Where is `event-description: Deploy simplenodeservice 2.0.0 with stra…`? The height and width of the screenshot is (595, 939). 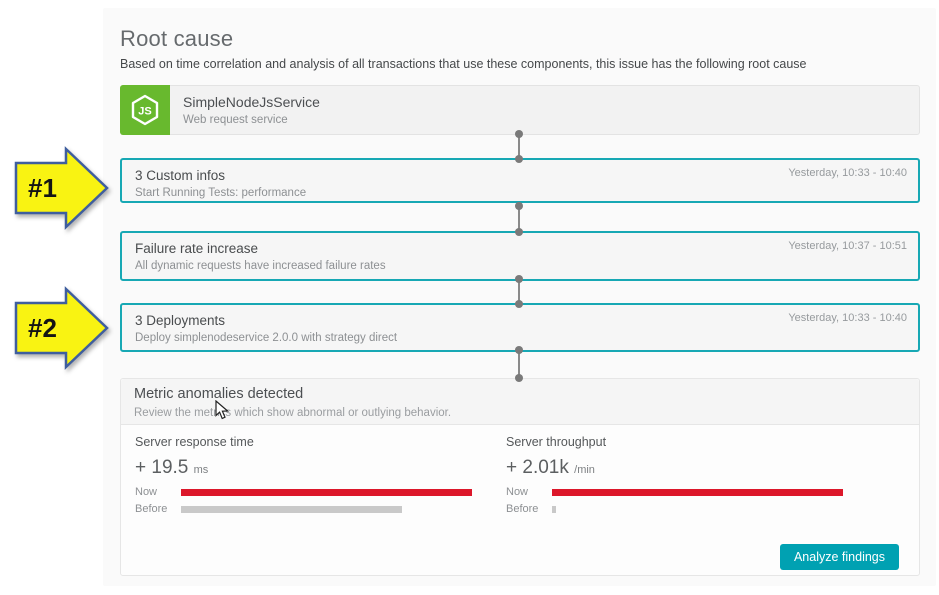
event-description: Deploy simplenodeservice 2.0.0 with stra… is located at coordinates (266, 338).